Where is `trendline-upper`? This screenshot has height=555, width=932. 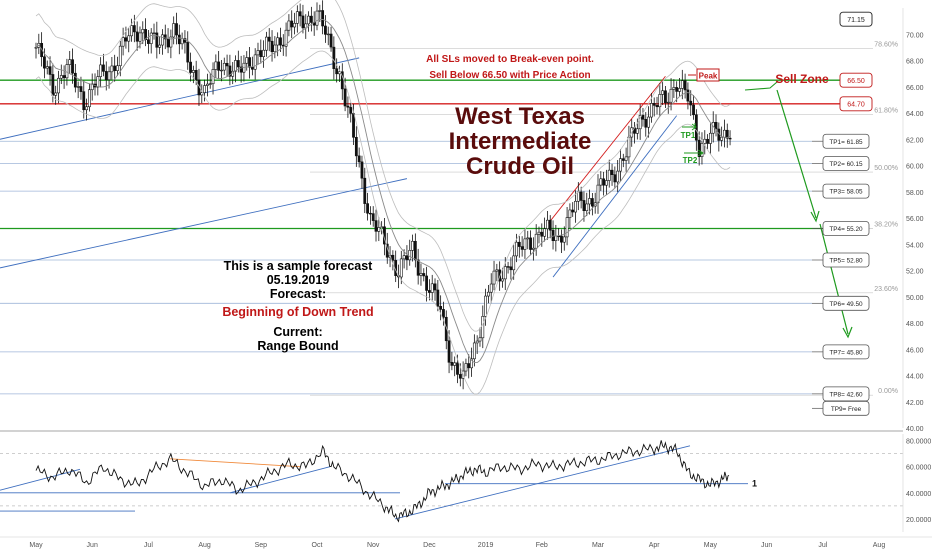 trendline-upper is located at coordinates (180, 98).